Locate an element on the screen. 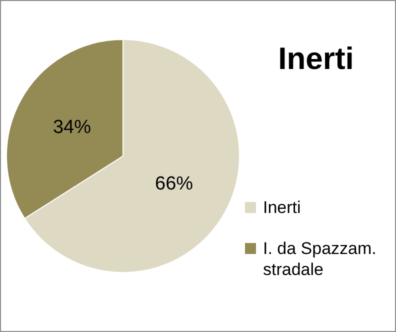 The width and height of the screenshot is (396, 332). legend-label: I. da Spazzam. stradale is located at coordinates (320, 259).